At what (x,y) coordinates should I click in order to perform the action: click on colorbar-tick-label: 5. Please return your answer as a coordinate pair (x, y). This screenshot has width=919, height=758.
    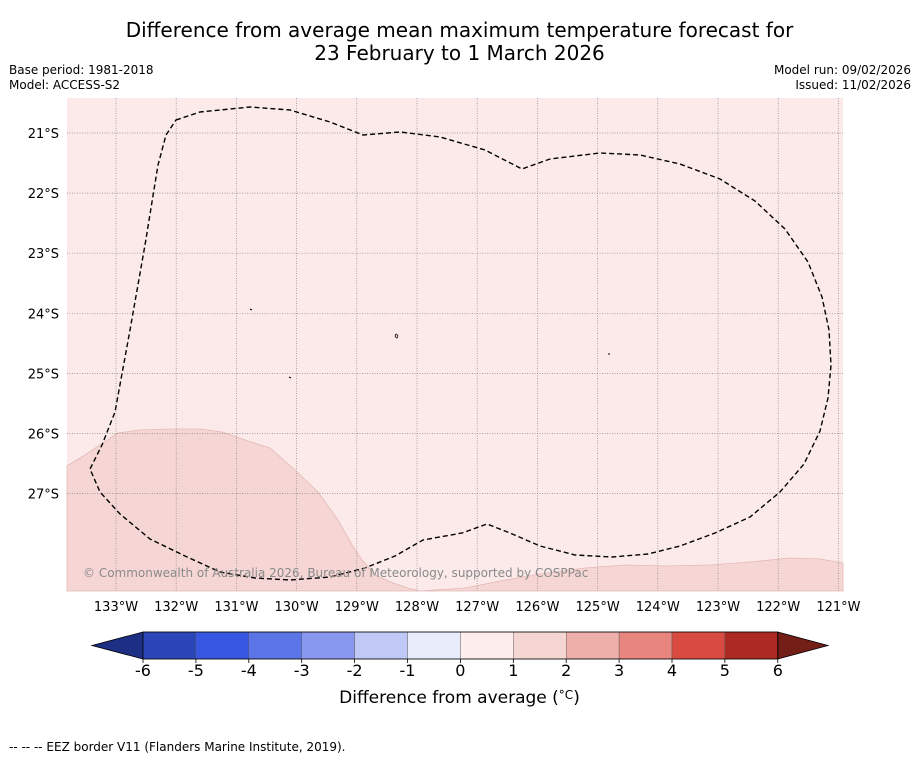
    Looking at the image, I should click on (725, 670).